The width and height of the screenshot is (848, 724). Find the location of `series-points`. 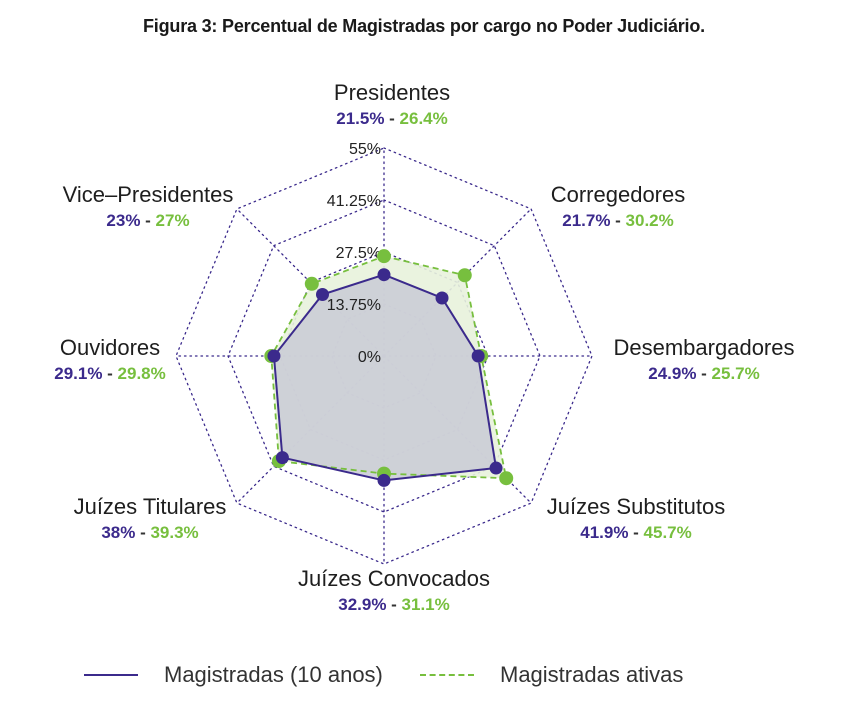

series-points is located at coordinates (389, 368).